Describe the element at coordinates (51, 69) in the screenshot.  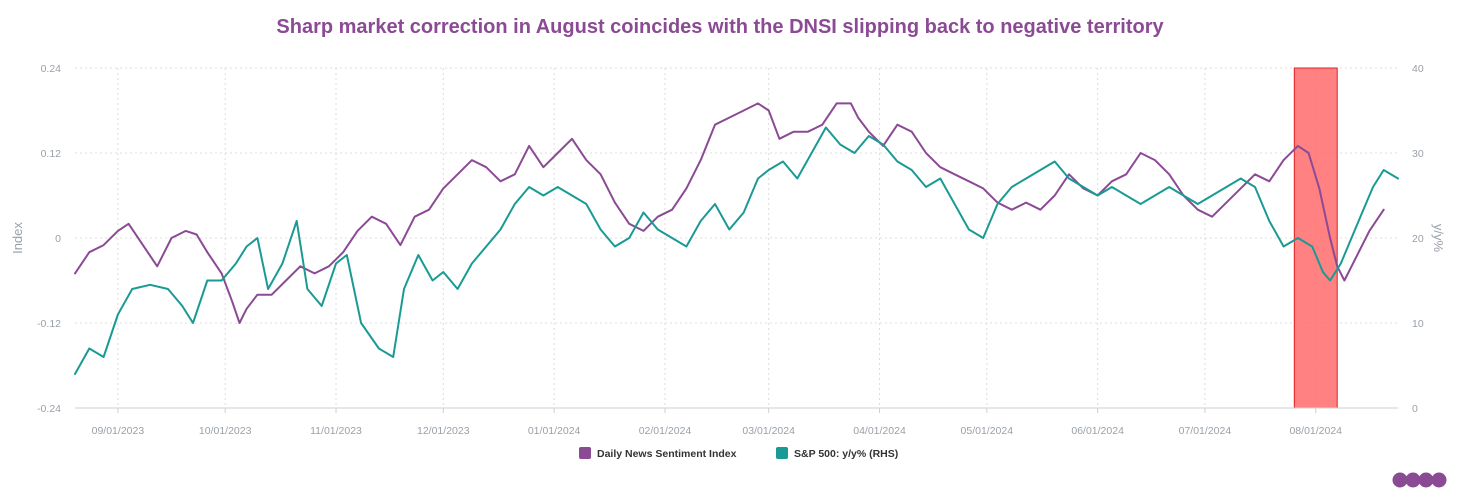
I see `left-tick-label: 0.24` at that location.